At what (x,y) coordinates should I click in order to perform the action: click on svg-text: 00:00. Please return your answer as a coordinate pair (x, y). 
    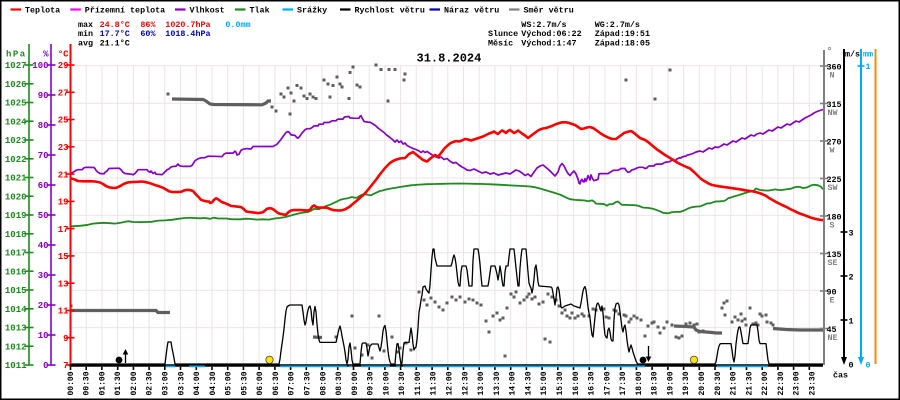
    Looking at the image, I should click on (71, 383).